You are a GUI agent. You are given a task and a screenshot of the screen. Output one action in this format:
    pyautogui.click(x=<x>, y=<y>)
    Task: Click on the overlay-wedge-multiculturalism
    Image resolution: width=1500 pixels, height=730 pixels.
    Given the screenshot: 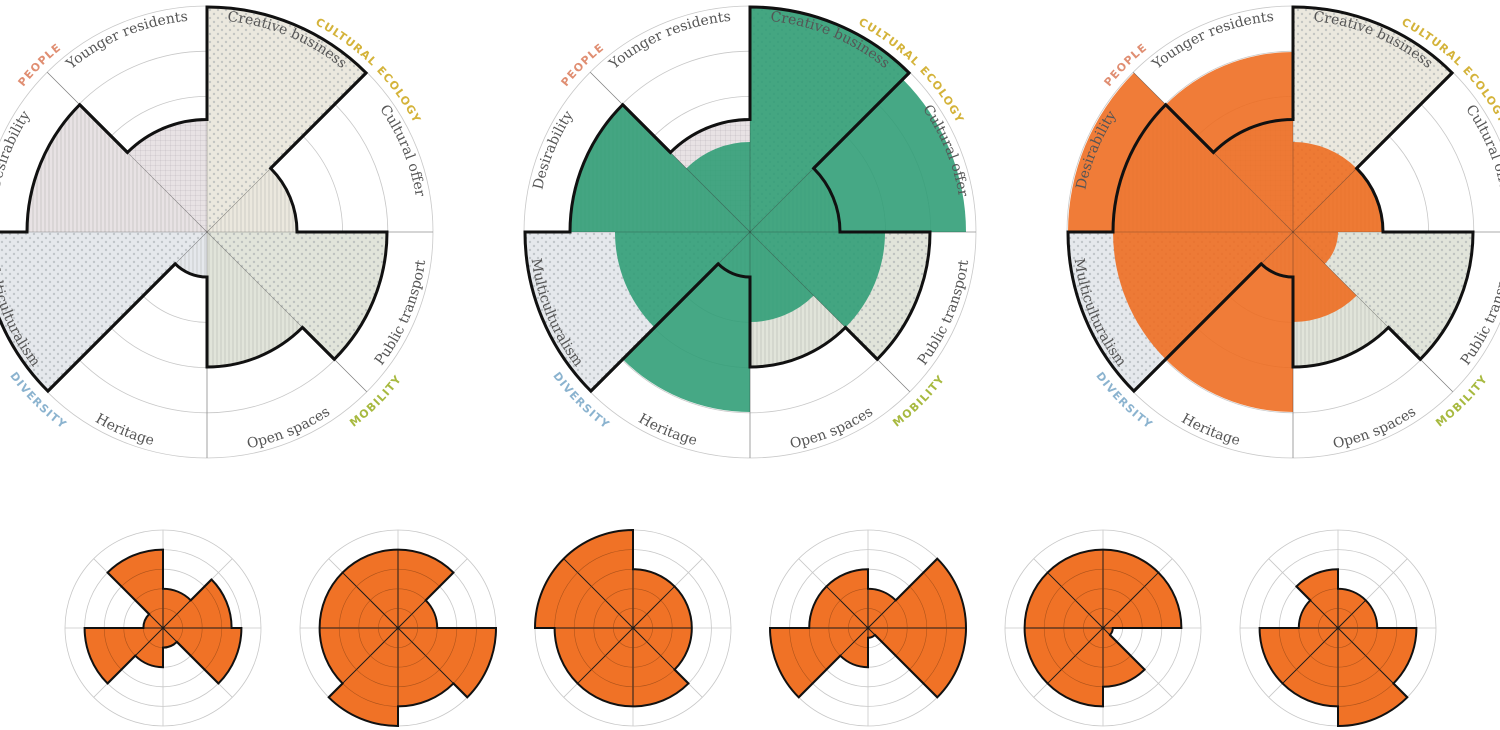 What is the action you would take?
    pyautogui.click(x=1203, y=296)
    